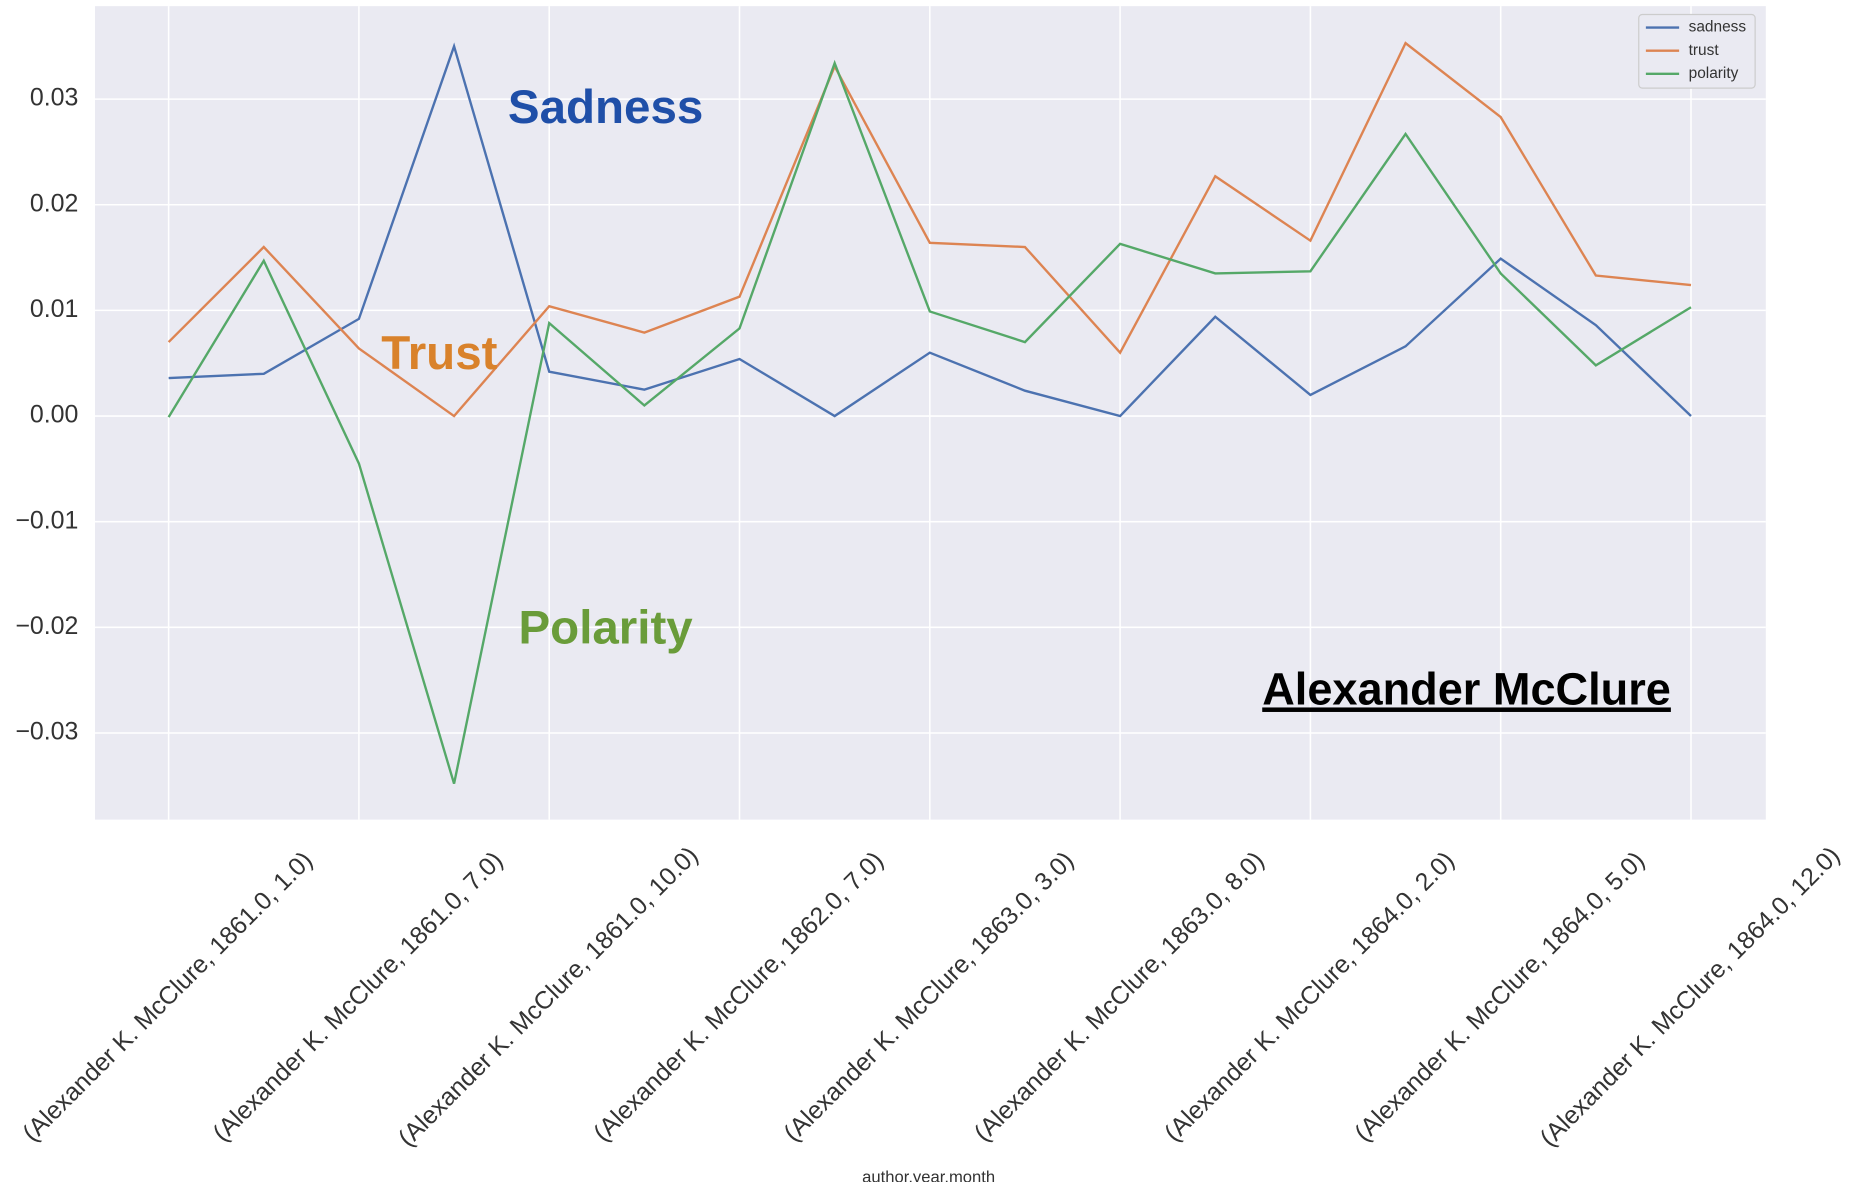 Image resolution: width=1862 pixels, height=1182 pixels. What do you see at coordinates (928, 1175) in the screenshot?
I see `x-axis-label: author,year,month` at bounding box center [928, 1175].